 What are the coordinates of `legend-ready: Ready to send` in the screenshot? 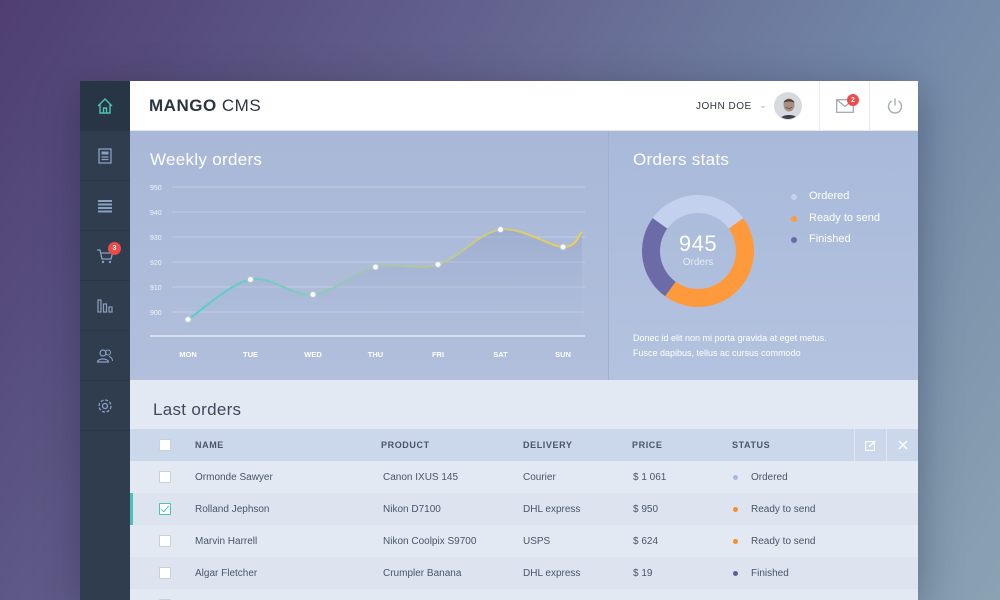 It's located at (835, 218).